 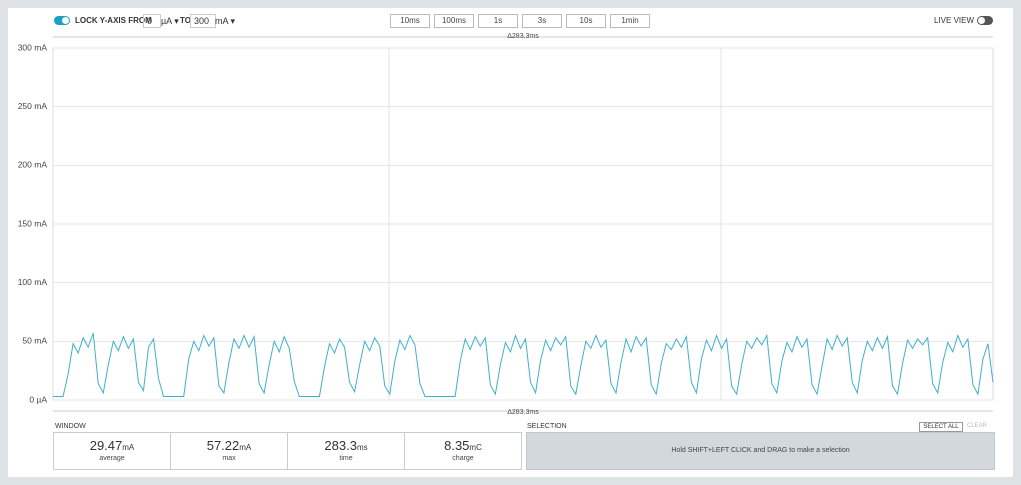 What do you see at coordinates (977, 426) in the screenshot?
I see `clear-button: CLEAR` at bounding box center [977, 426].